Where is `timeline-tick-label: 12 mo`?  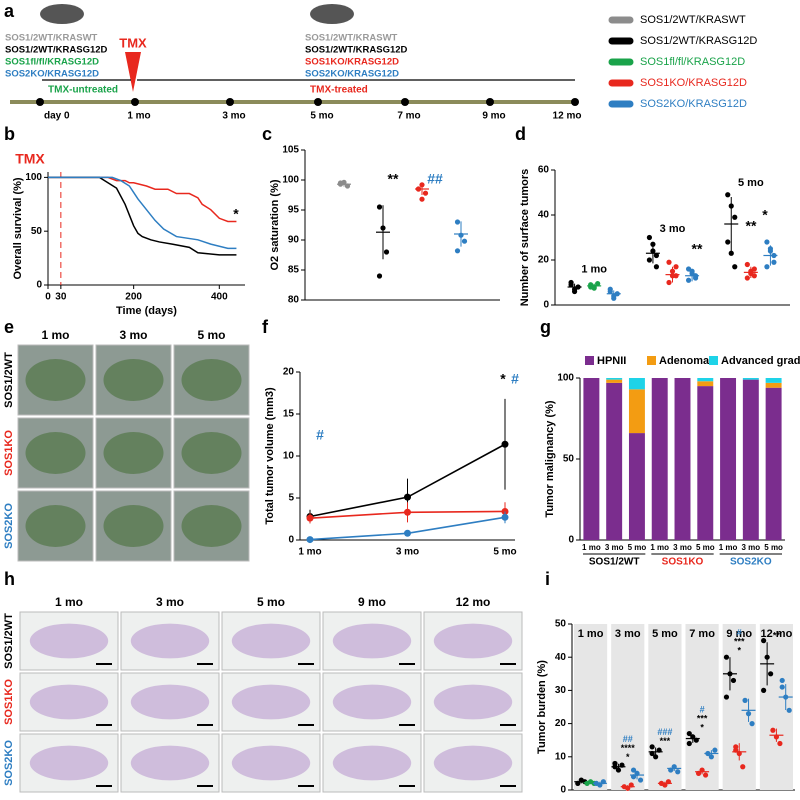 timeline-tick-label: 12 mo is located at coordinates (567, 116).